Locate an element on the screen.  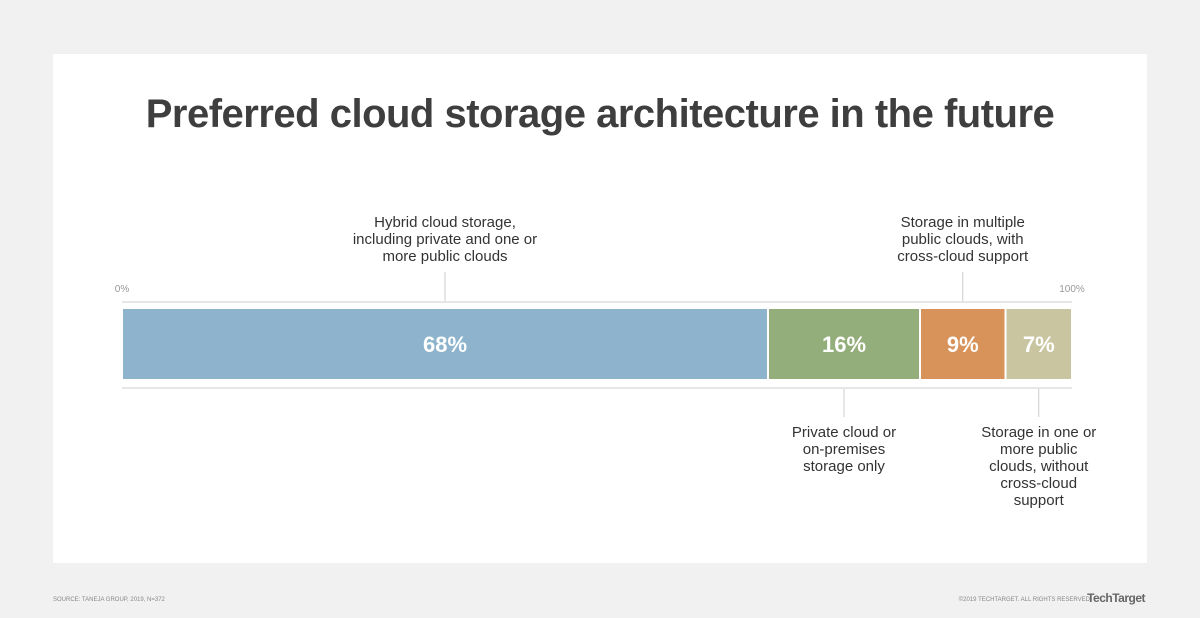
value-label: 68% is located at coordinates (445, 344).